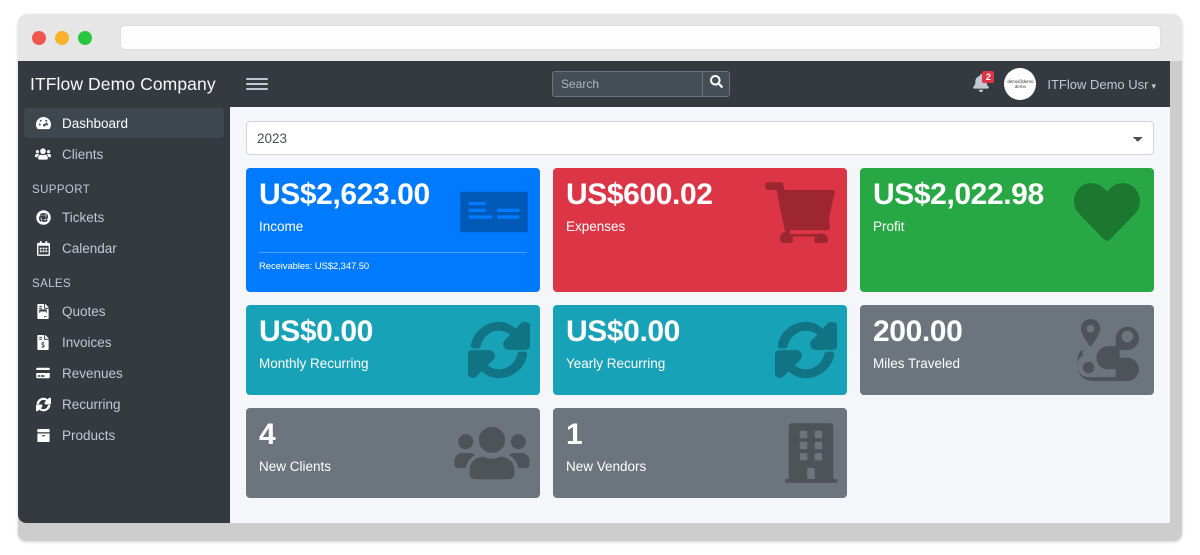  Describe the element at coordinates (344, 194) in the screenshot. I see `stat-card-value: US$2,623.00` at that location.